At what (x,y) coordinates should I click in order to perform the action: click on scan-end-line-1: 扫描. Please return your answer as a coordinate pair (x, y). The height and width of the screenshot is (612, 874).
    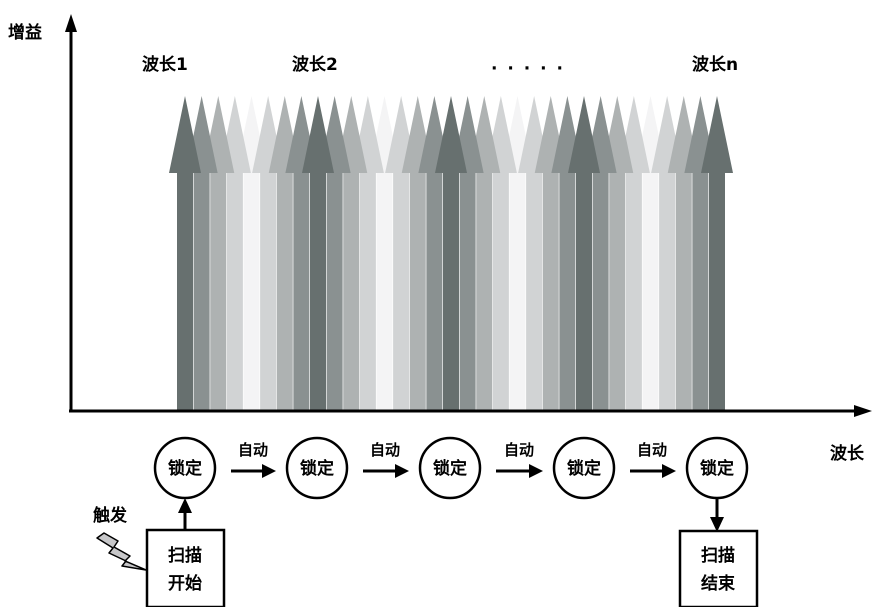
    Looking at the image, I should click on (718, 555).